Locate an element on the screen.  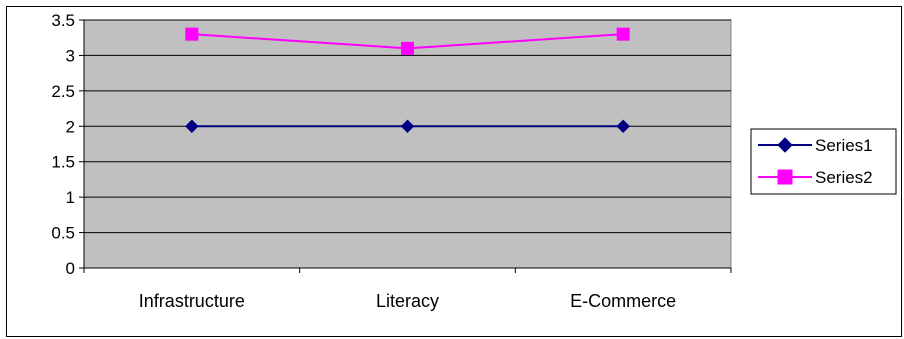
legend-entry: Series2 is located at coordinates (815, 177).